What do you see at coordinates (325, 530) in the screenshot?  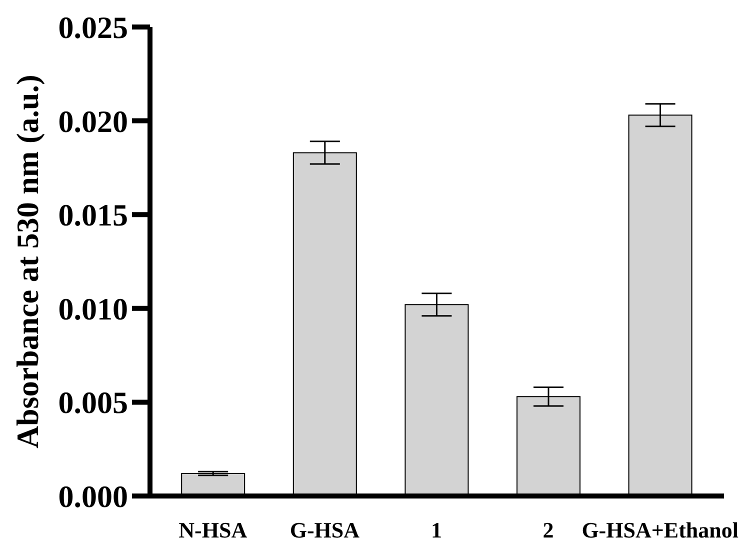 I see `x-tick-label: G-HSA` at bounding box center [325, 530].